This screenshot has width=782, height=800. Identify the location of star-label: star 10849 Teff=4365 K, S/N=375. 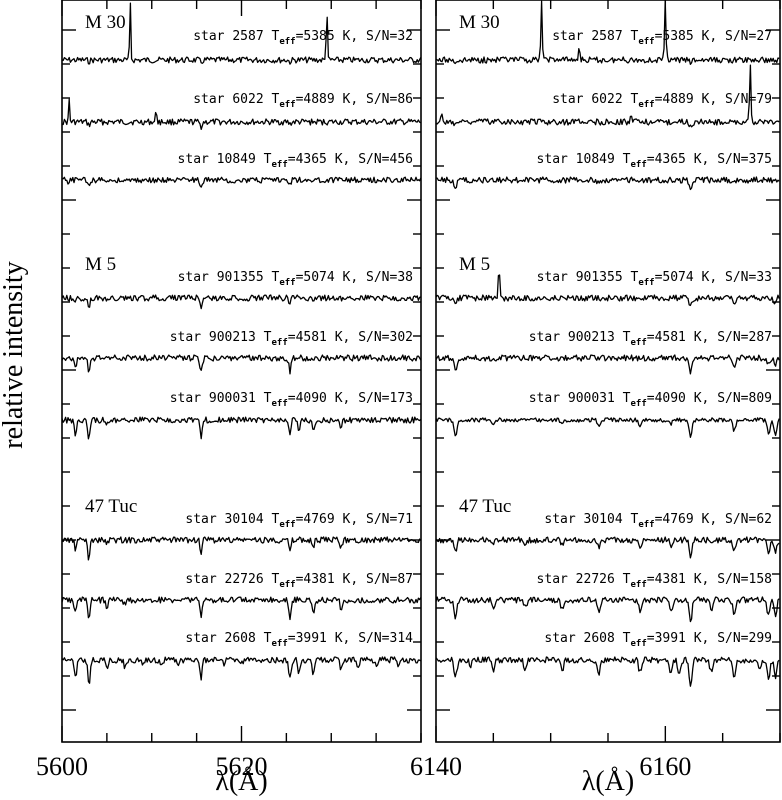
(654, 161).